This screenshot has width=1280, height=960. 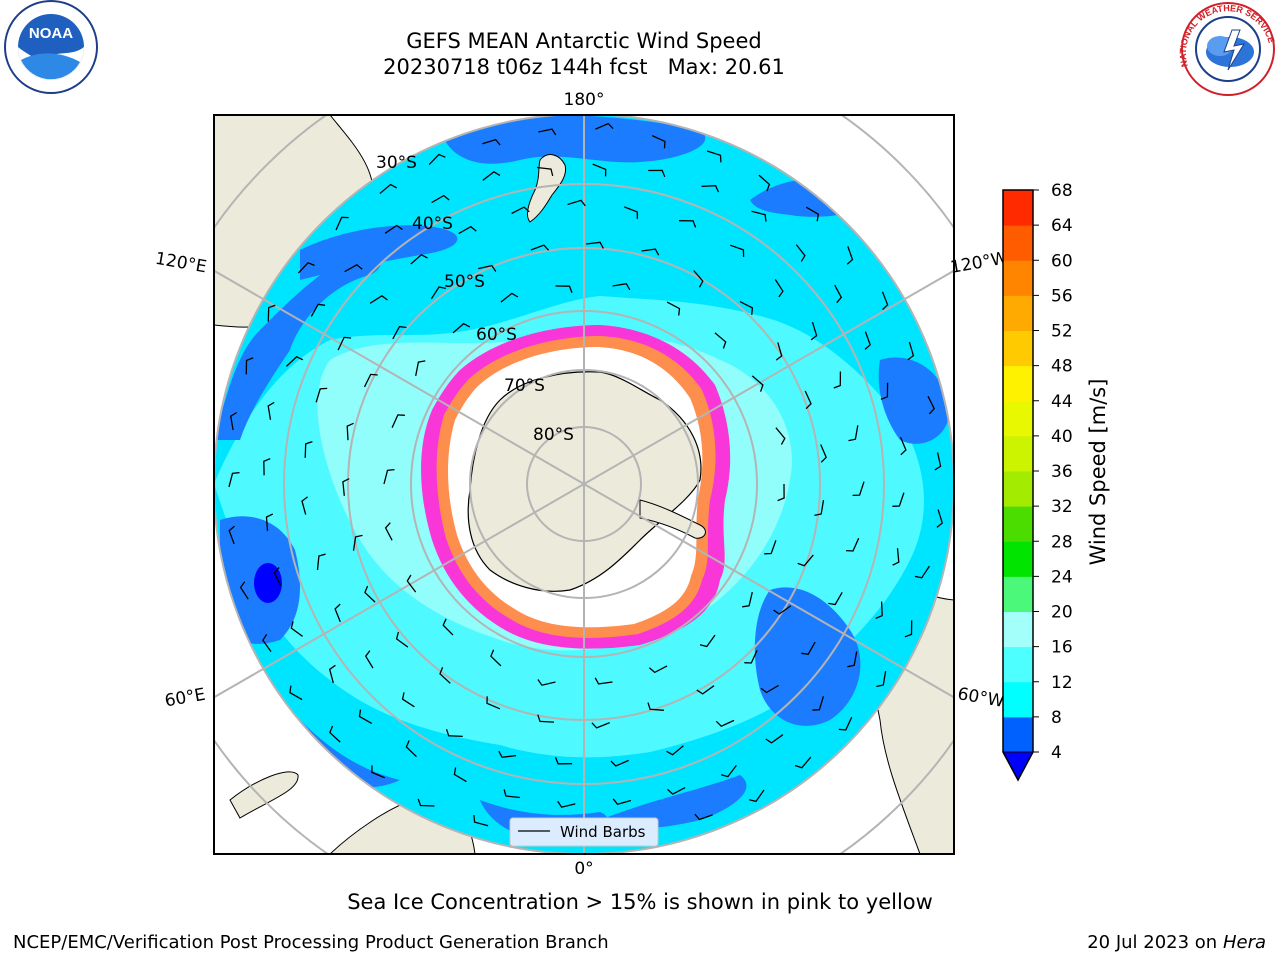 I want to click on colorbar-tick-label: 12, so click(x=1062, y=683).